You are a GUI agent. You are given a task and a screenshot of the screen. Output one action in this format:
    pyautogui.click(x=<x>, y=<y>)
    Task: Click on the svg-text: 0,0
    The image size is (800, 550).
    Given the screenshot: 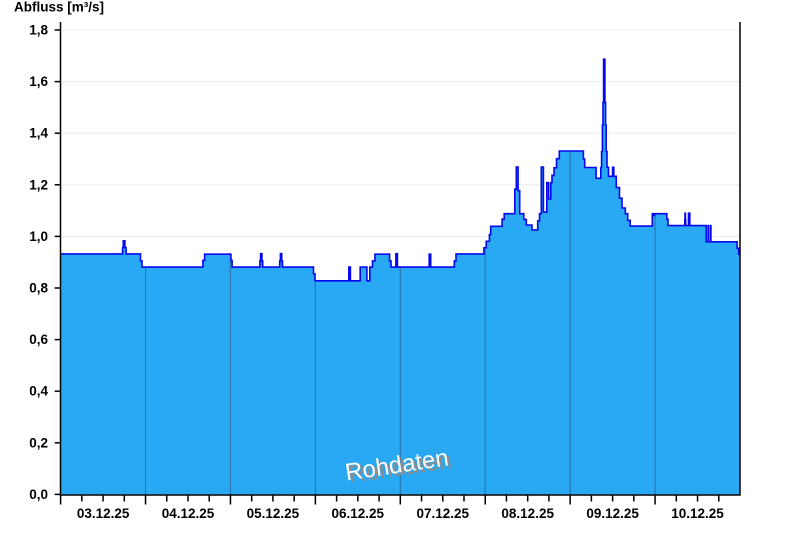 What is the action you would take?
    pyautogui.click(x=38, y=494)
    